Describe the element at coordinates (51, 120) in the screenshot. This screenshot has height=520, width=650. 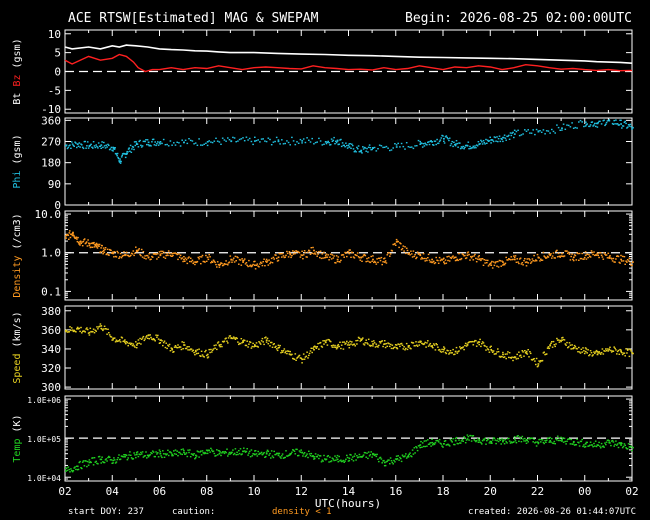
I see `y-tick-label-phi: 360` at that location.